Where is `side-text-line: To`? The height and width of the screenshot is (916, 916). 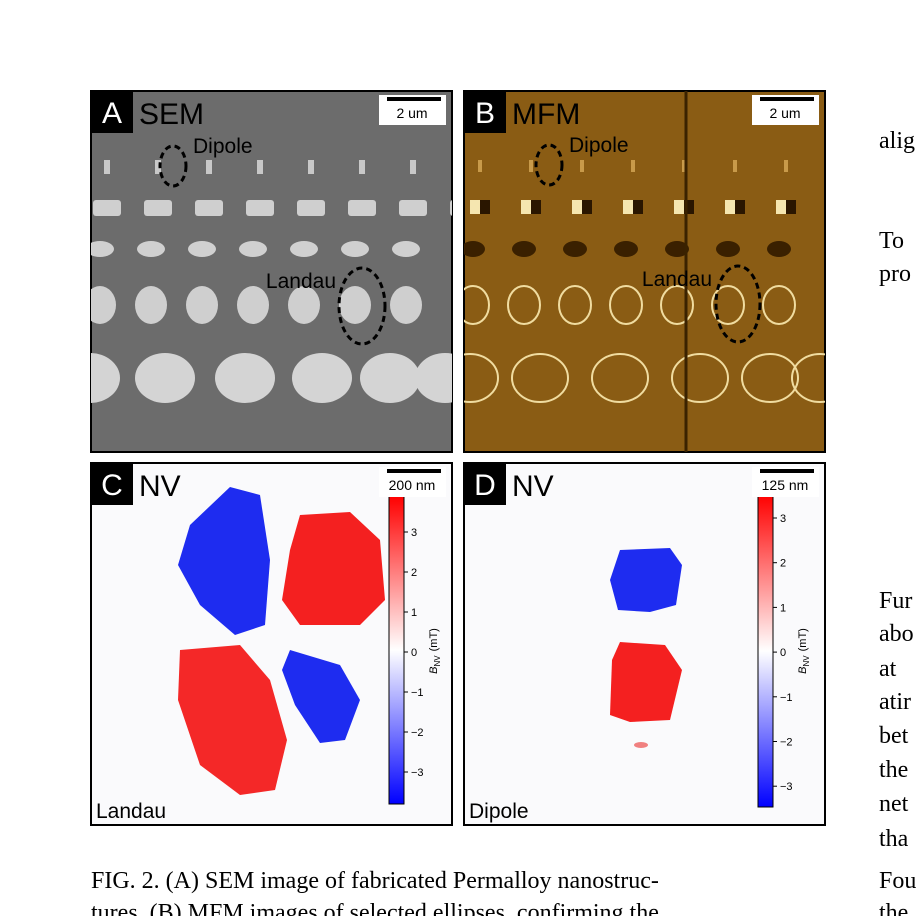 side-text-line: To is located at coordinates (891, 241).